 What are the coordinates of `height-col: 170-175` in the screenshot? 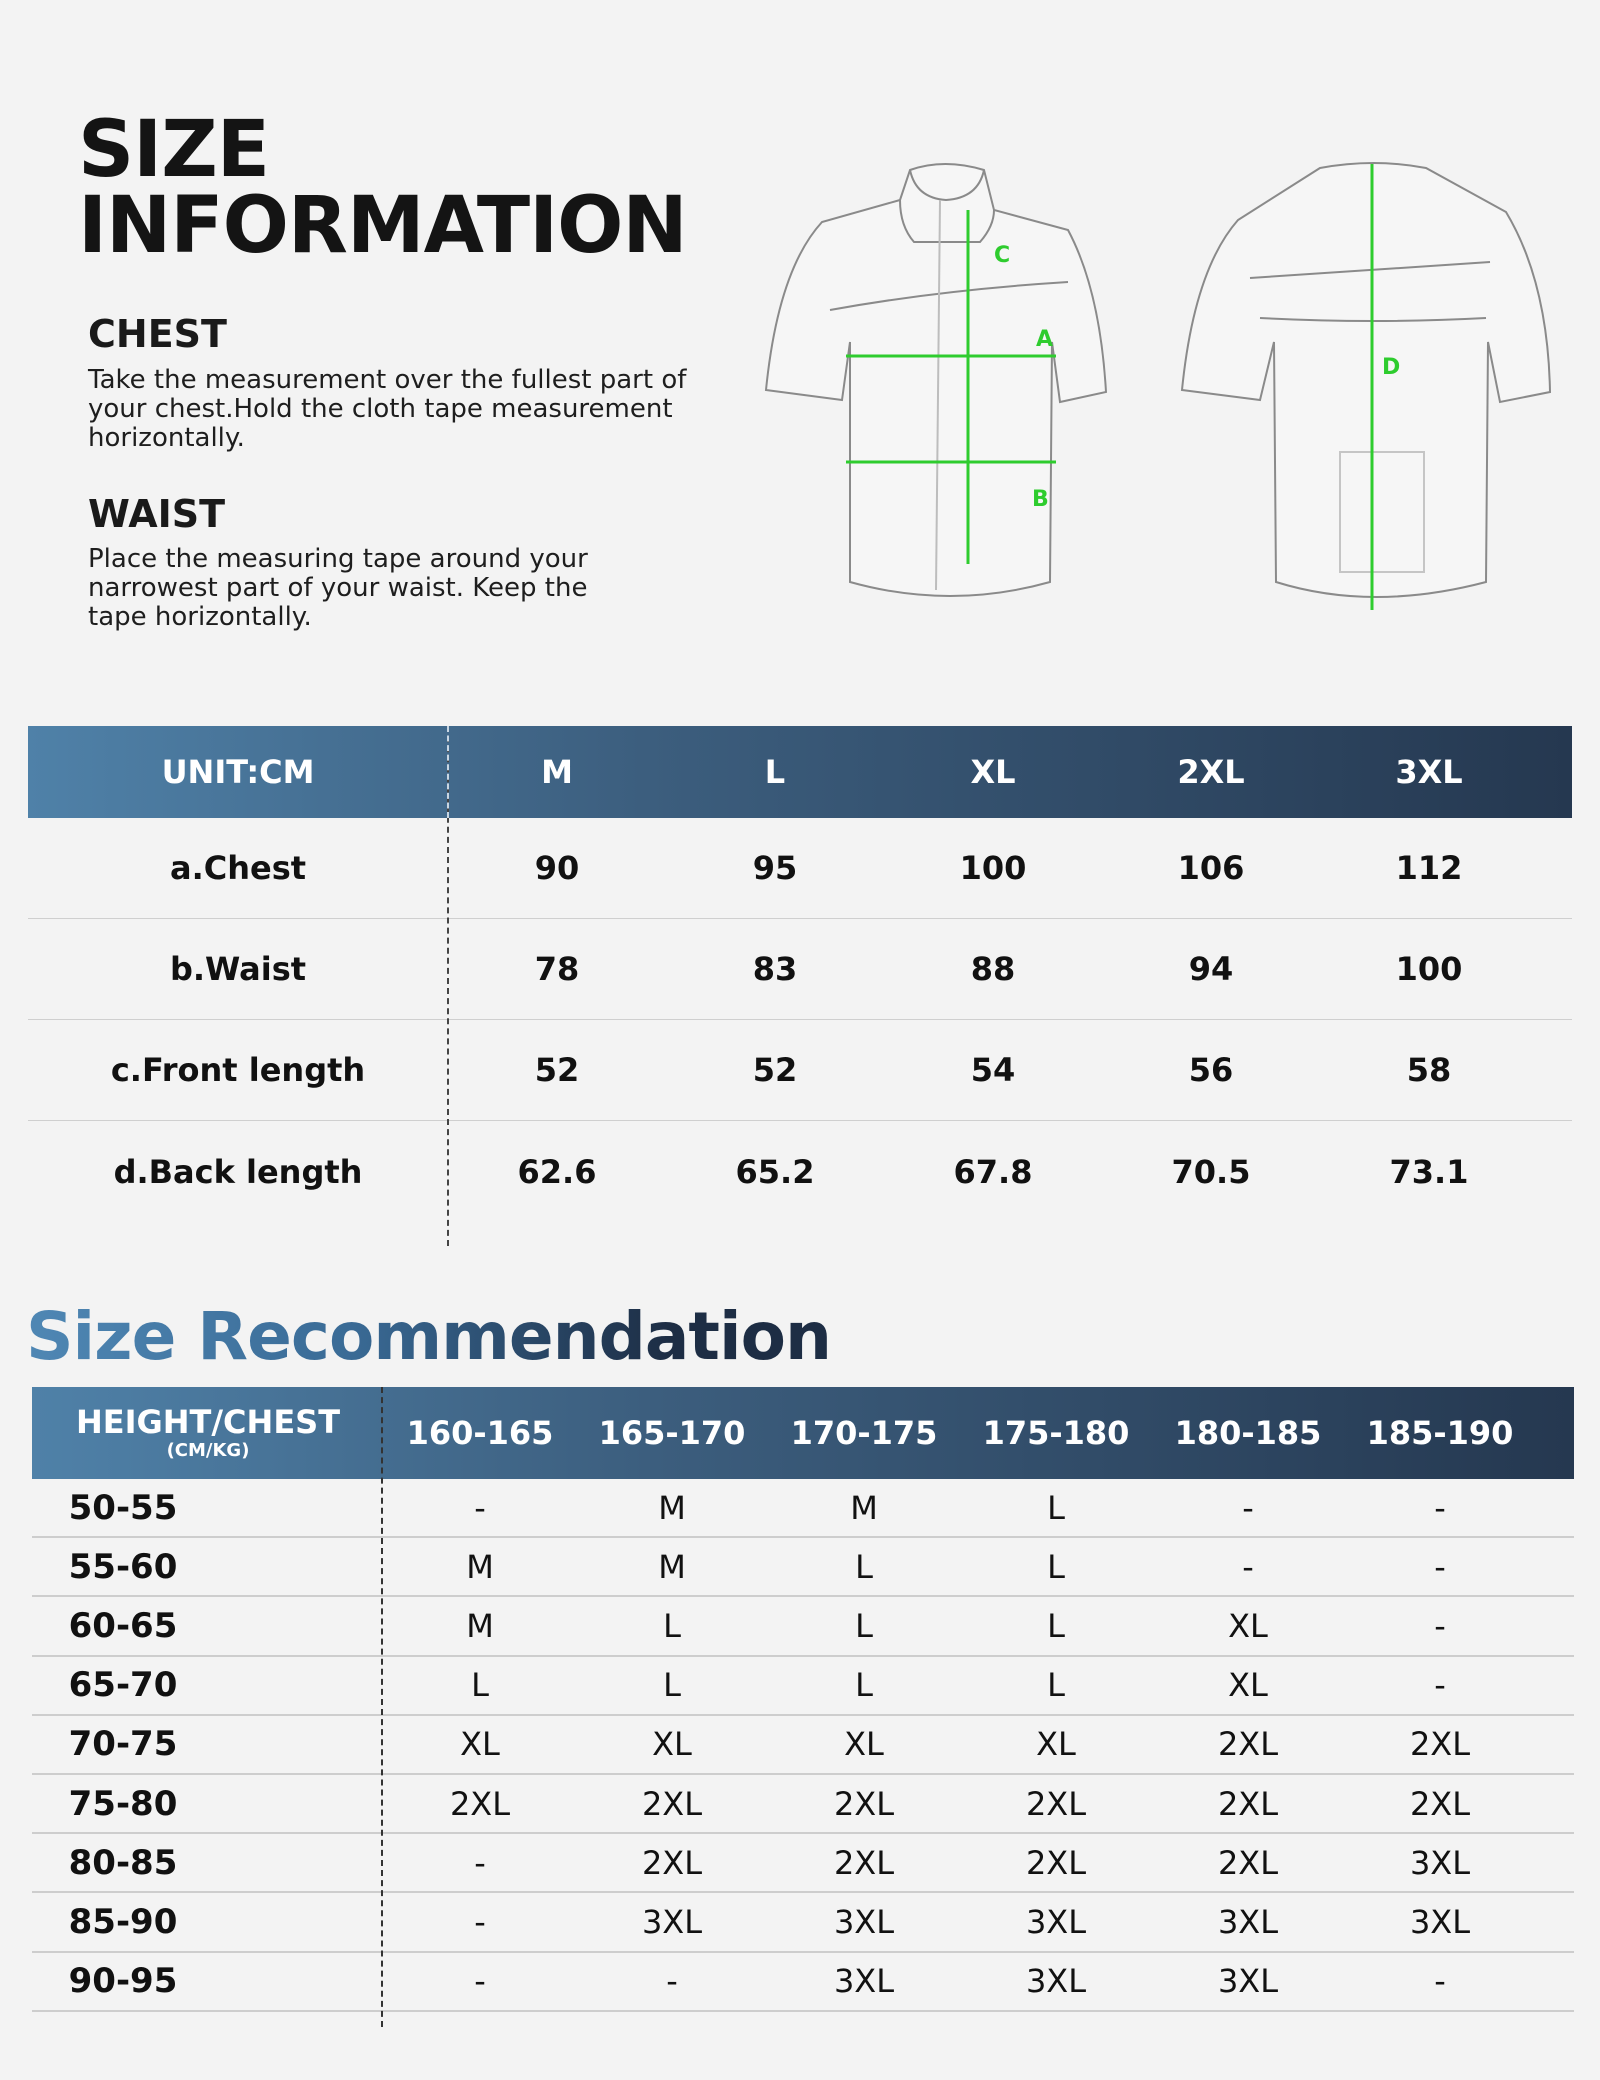 It's located at (864, 1433).